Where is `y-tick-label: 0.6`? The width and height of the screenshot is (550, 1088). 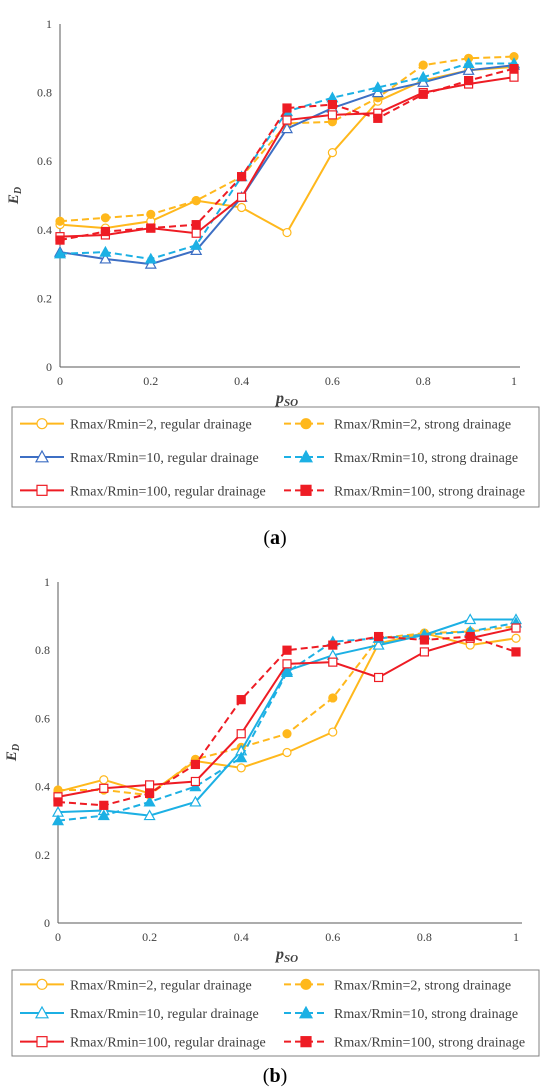
y-tick-label: 0.6 is located at coordinates (44, 161).